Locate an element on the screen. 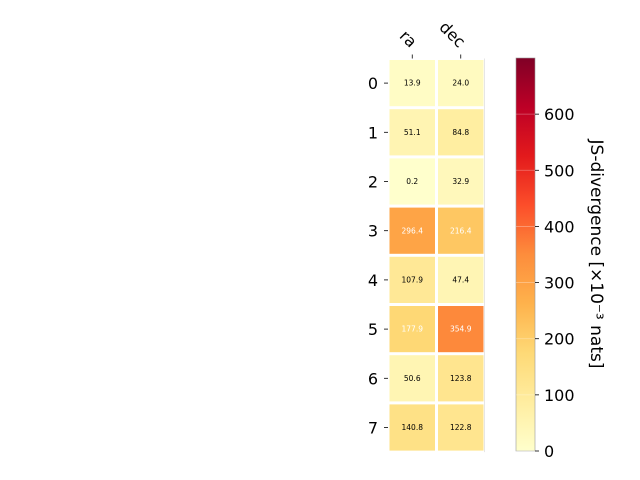 Image resolution: width=640 pixels, height=480 pixels. cell-label: 140.8 is located at coordinates (413, 427).